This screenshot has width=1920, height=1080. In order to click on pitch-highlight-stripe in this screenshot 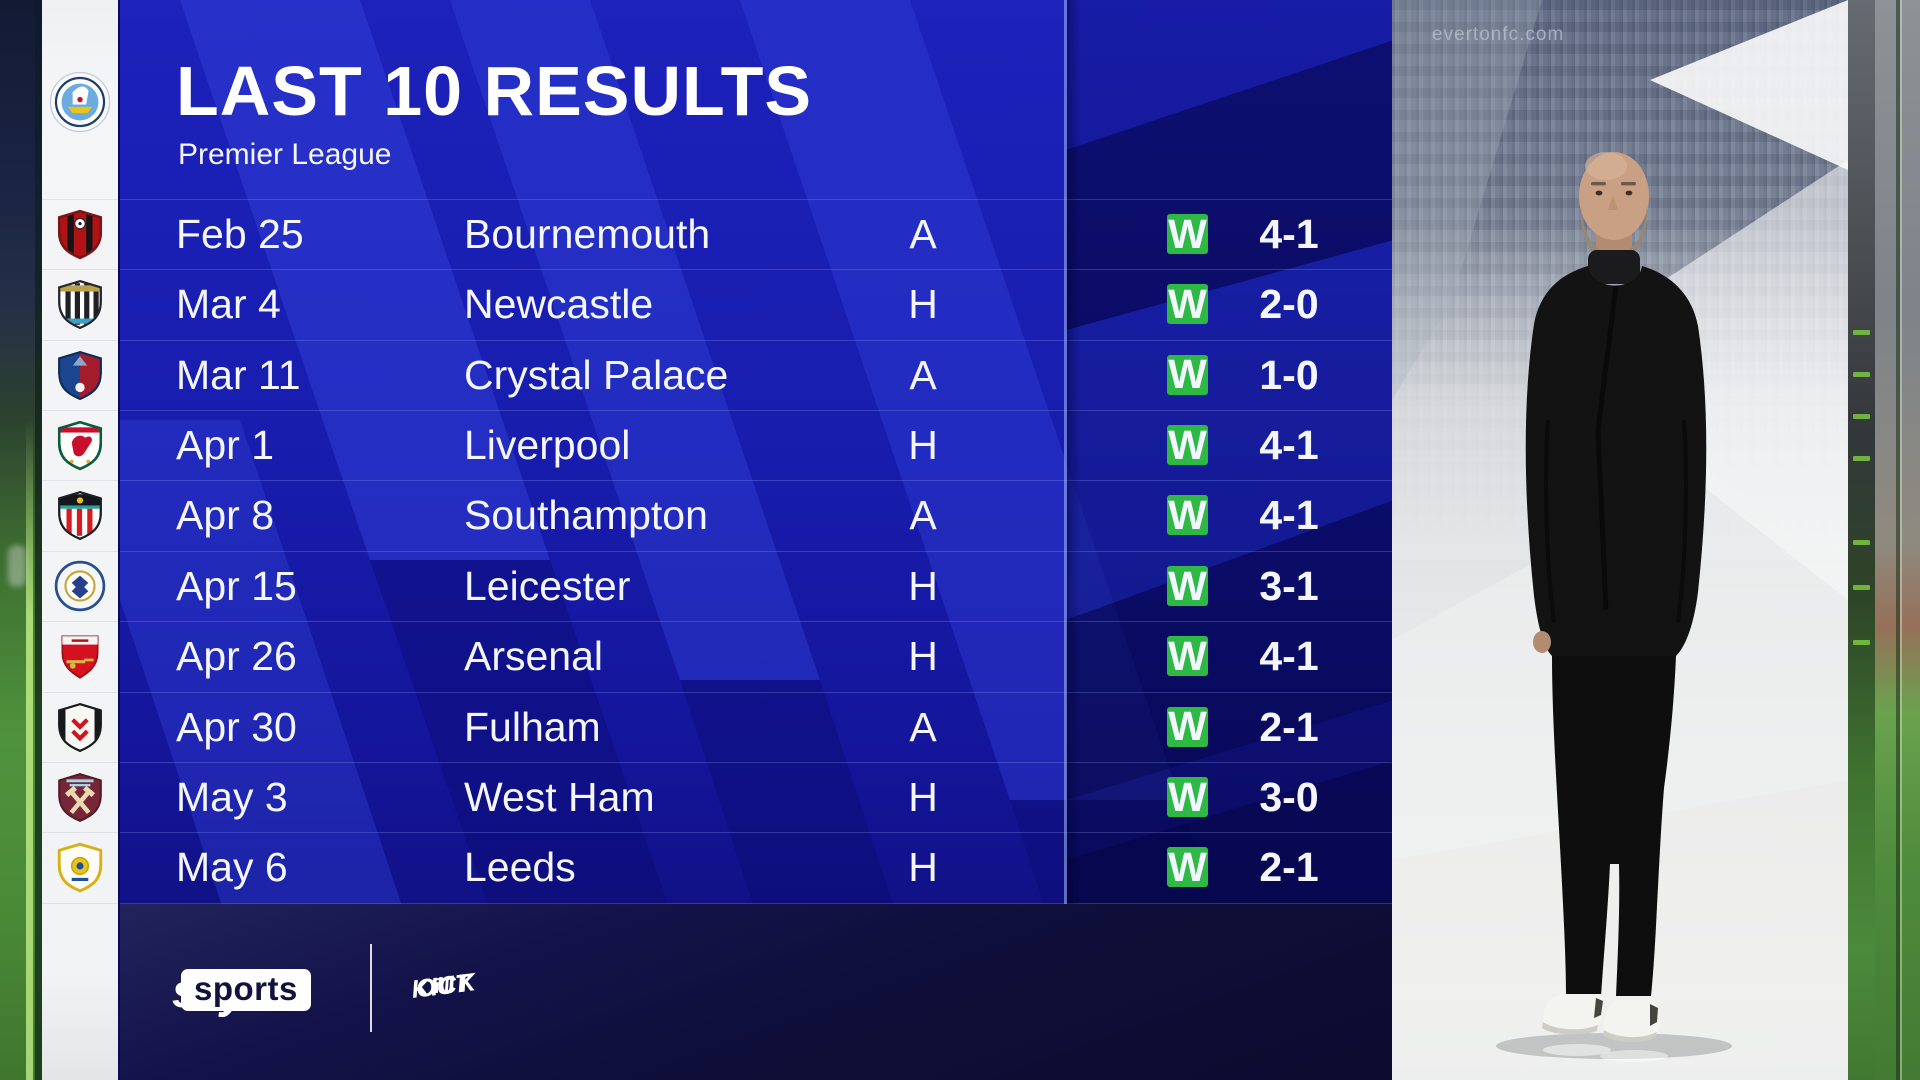, I will do `click(29, 750)`.